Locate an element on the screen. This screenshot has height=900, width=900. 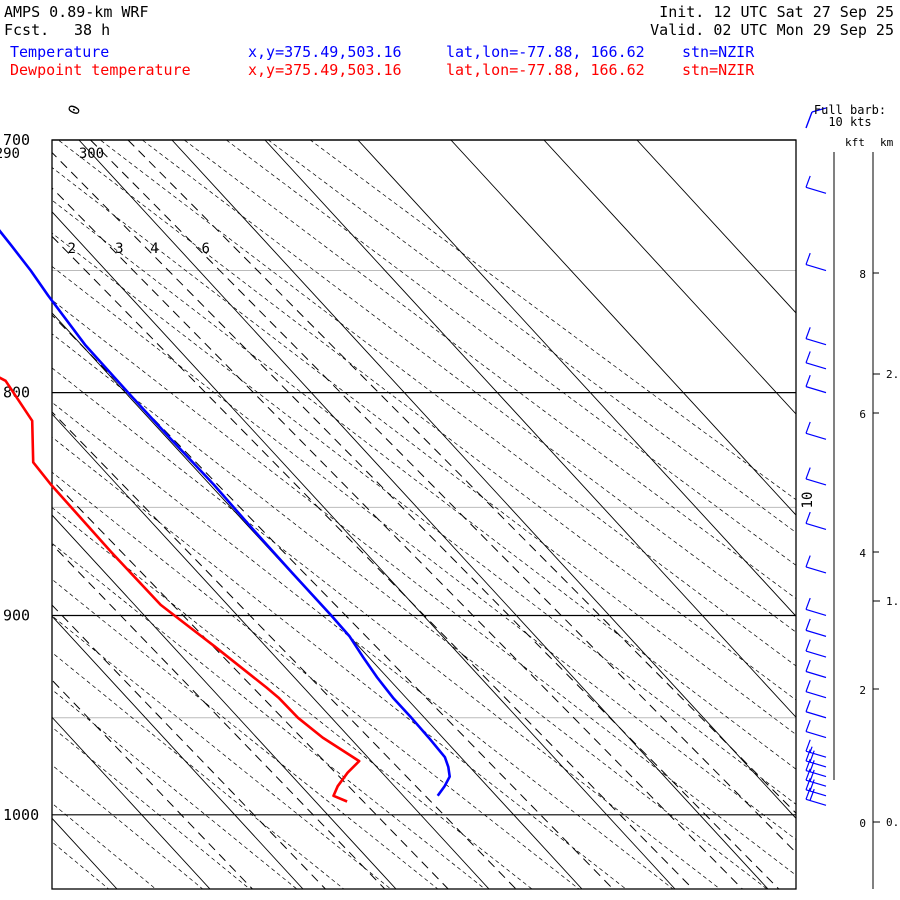
theta-label: 300 is located at coordinates (91, 154).